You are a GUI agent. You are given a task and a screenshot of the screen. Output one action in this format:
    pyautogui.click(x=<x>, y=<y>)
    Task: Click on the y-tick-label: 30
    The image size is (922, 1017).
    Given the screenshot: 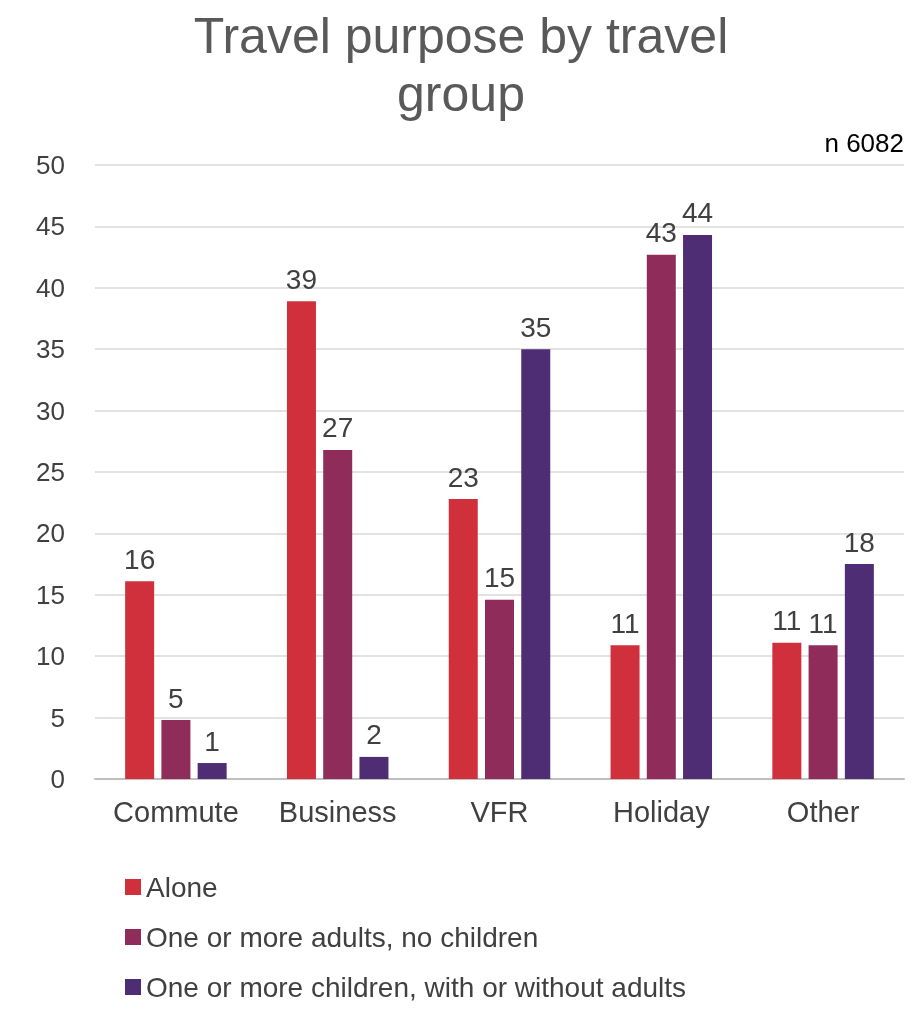 What is the action you would take?
    pyautogui.click(x=50, y=410)
    